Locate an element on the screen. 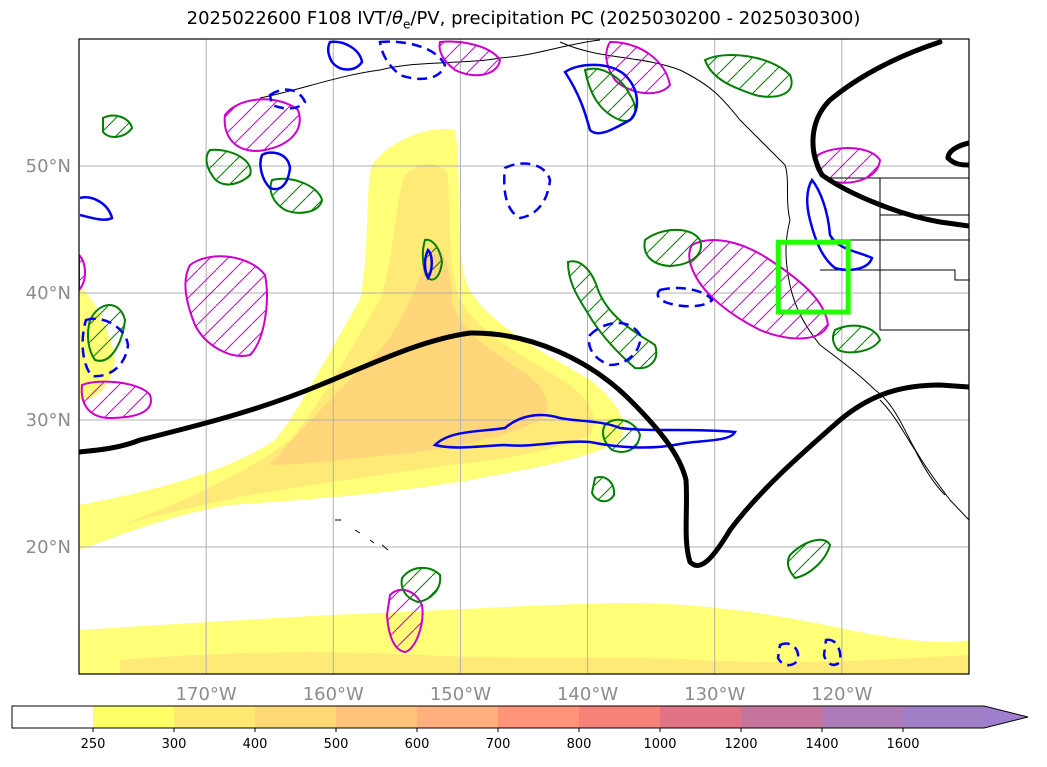  hawaii-islands is located at coordinates (362, 535).